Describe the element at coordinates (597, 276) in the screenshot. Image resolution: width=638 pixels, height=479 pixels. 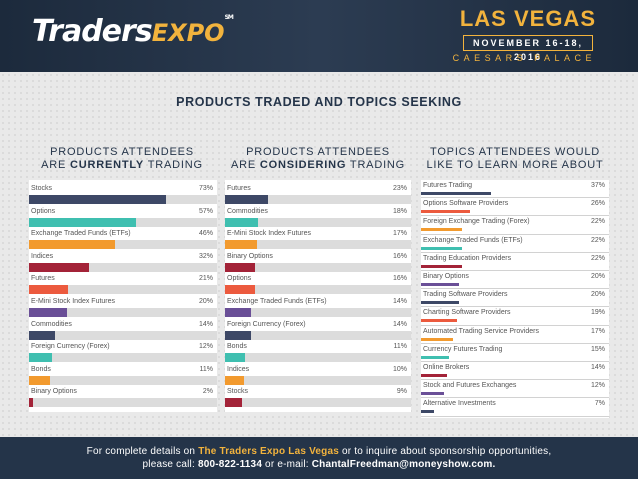
I see `bar-value-label: 20%` at that location.